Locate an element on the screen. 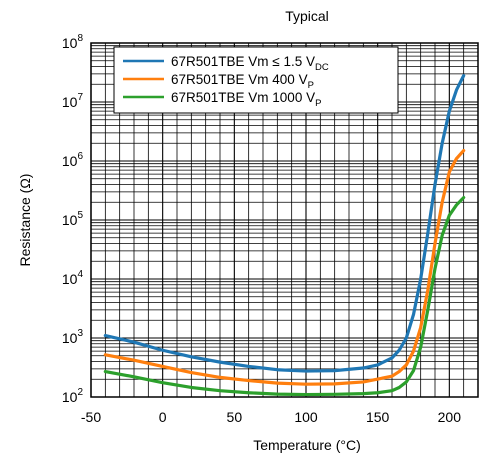  legend-label-3: 67R501TBE Vm 1000 VP is located at coordinates (246, 99).